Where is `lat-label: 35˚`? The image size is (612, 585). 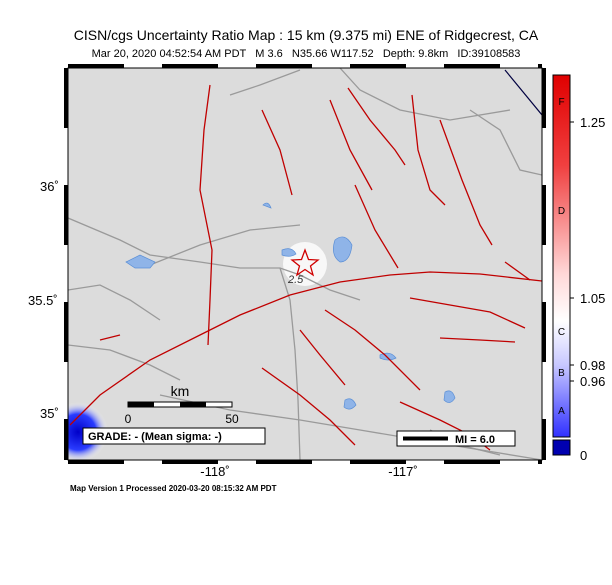 lat-label: 35˚ is located at coordinates (49, 413).